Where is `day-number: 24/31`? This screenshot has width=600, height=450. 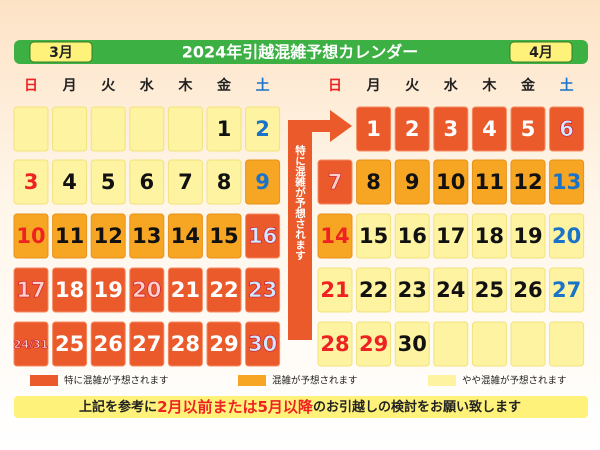
day-number: 24/31 is located at coordinates (31, 344).